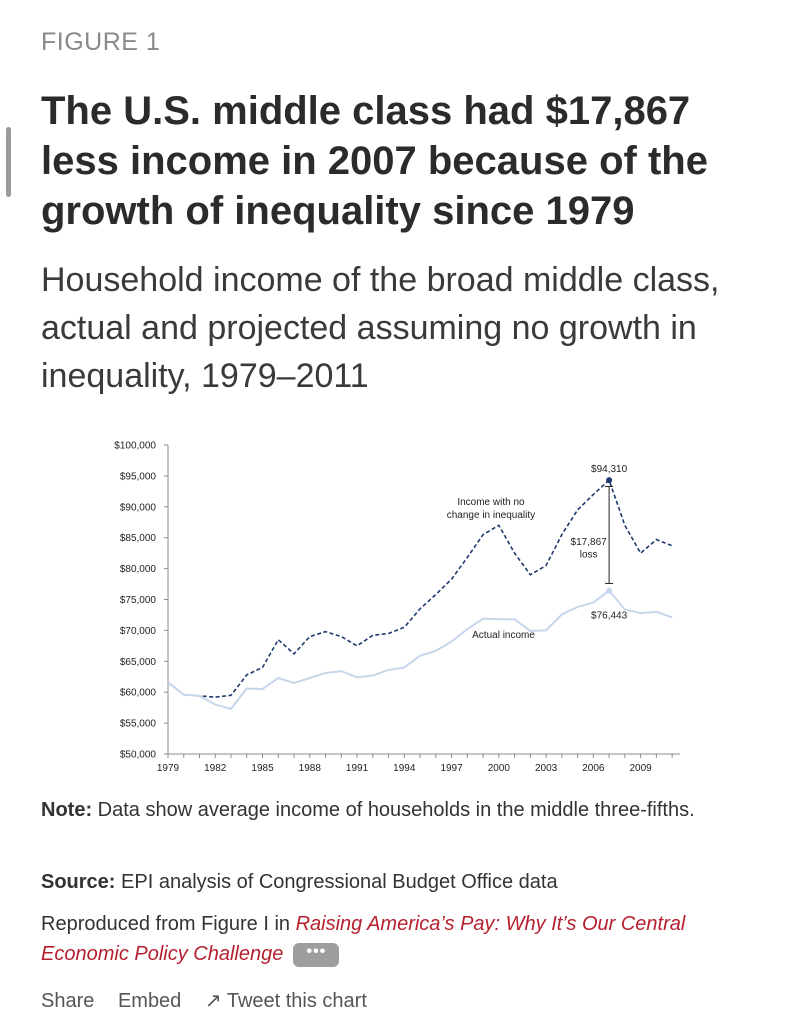 The image size is (791, 1013). Describe the element at coordinates (138, 507) in the screenshot. I see `y-tick-label: $90,000` at that location.